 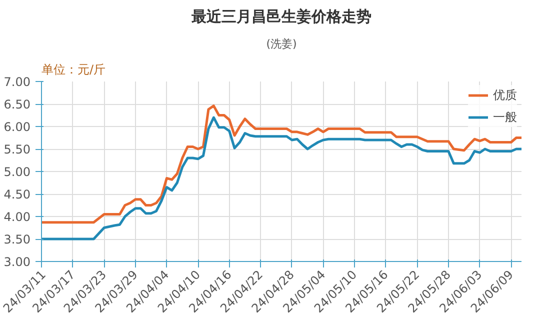 I want to click on y-tick-label: 3.00, so click(x=17, y=262).